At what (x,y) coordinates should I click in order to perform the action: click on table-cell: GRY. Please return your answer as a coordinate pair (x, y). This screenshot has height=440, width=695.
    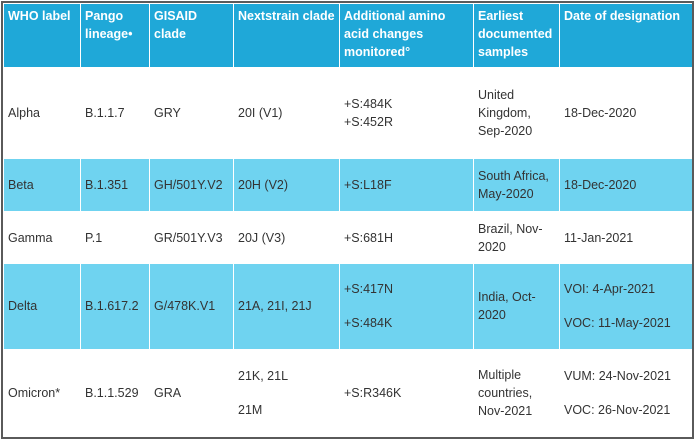
    Looking at the image, I should click on (191, 113).